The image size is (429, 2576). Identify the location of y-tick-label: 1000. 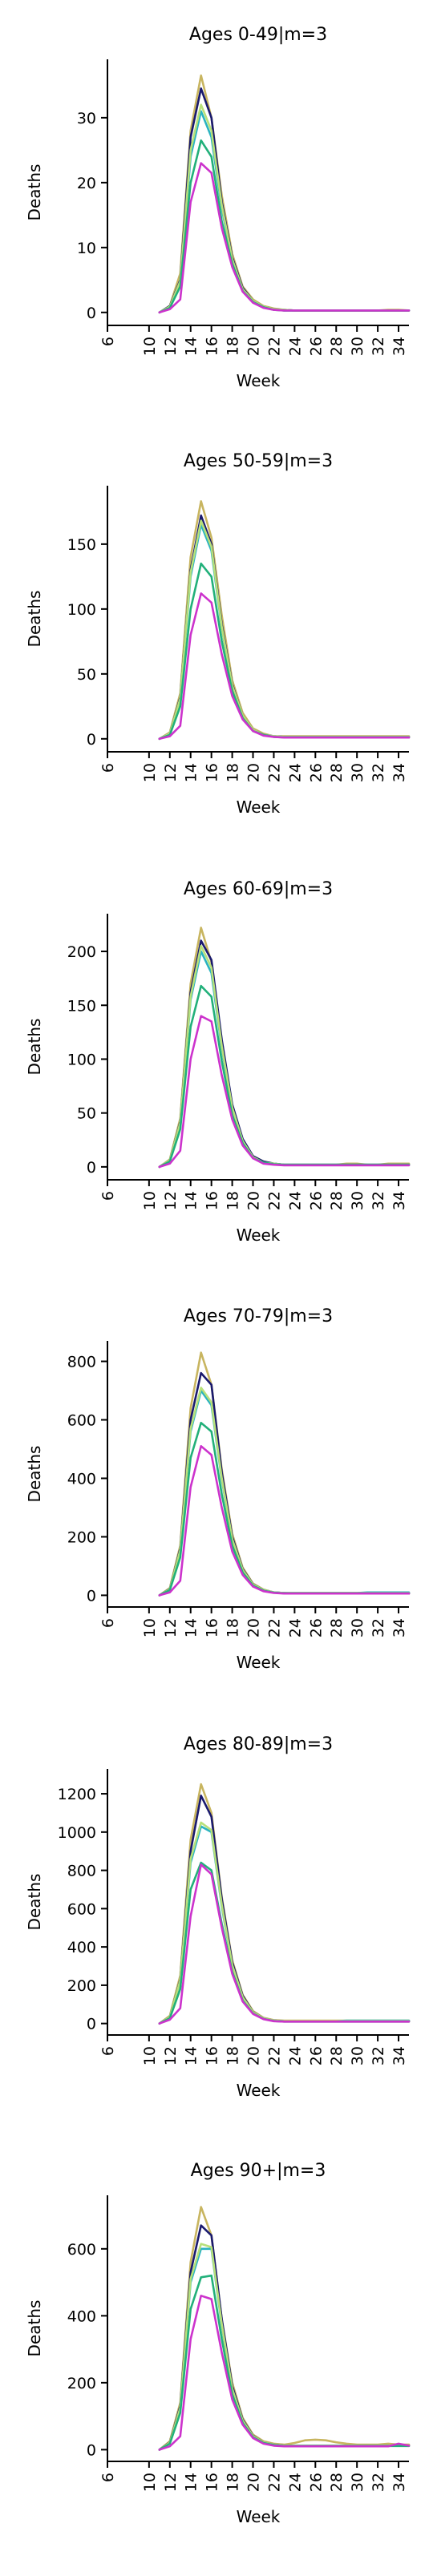
(77, 1833).